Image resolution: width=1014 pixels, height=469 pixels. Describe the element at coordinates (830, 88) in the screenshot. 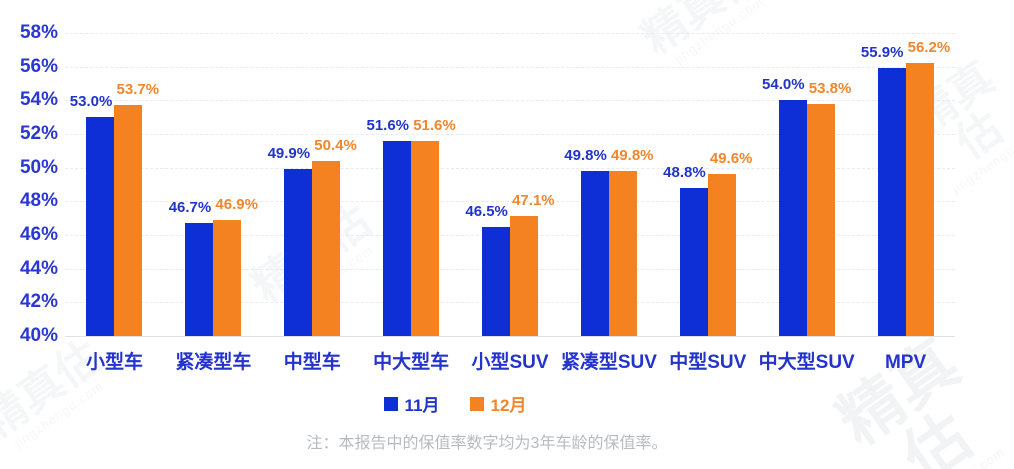

I see `bar-value-label: 53.8%` at that location.